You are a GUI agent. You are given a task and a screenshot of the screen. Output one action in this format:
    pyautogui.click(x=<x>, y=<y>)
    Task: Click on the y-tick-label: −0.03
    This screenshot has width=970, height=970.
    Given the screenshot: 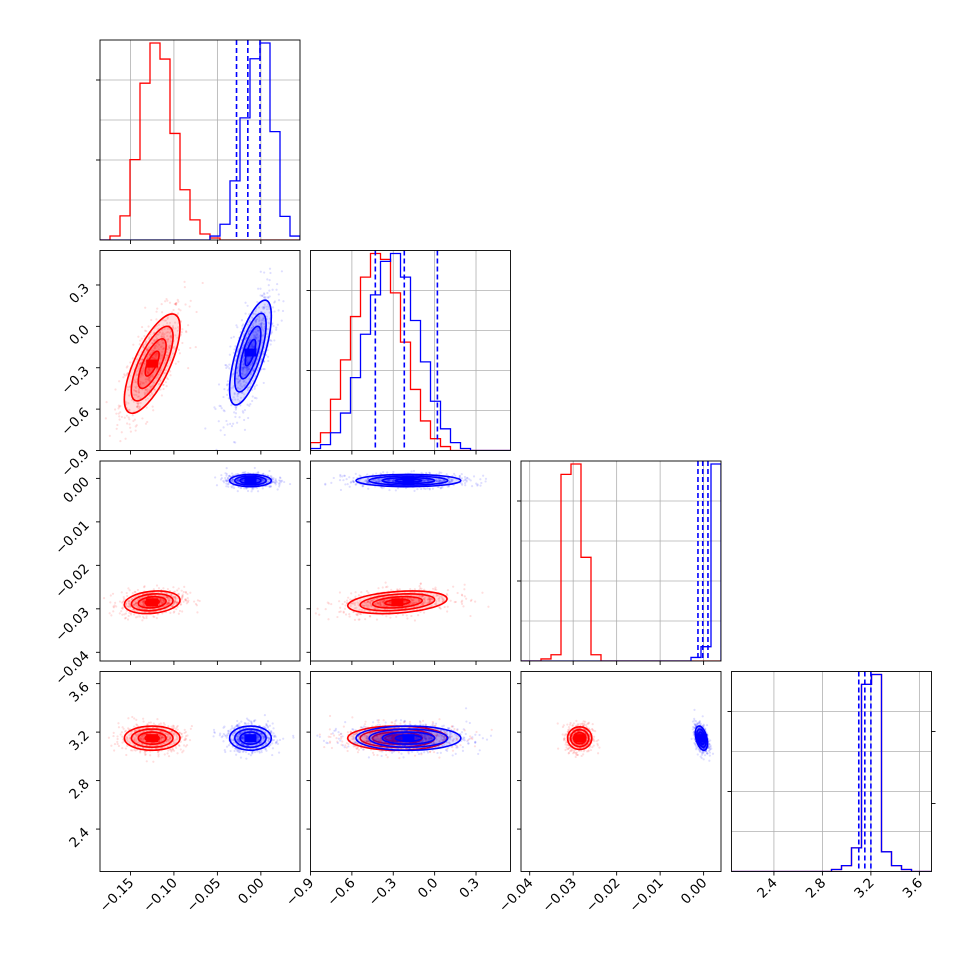 What is the action you would take?
    pyautogui.click(x=72, y=624)
    